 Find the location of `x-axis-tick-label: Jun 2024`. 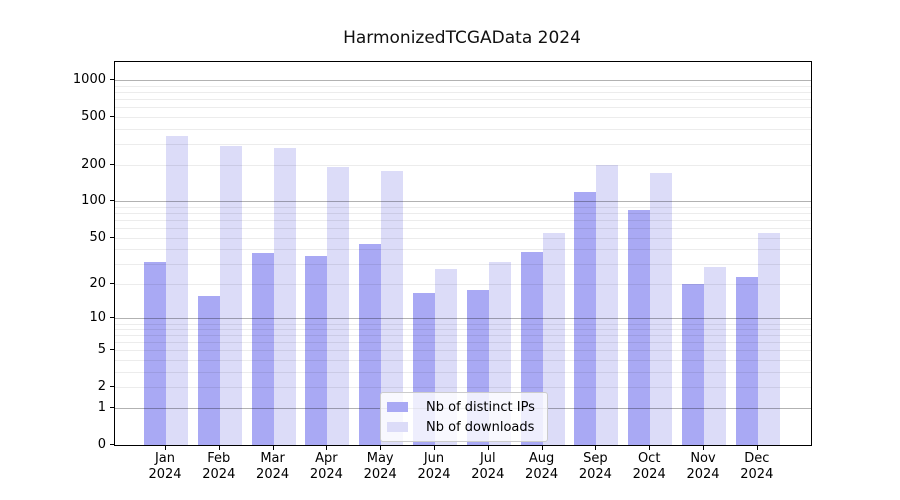

x-axis-tick-label: Jun 2024 is located at coordinates (434, 467).